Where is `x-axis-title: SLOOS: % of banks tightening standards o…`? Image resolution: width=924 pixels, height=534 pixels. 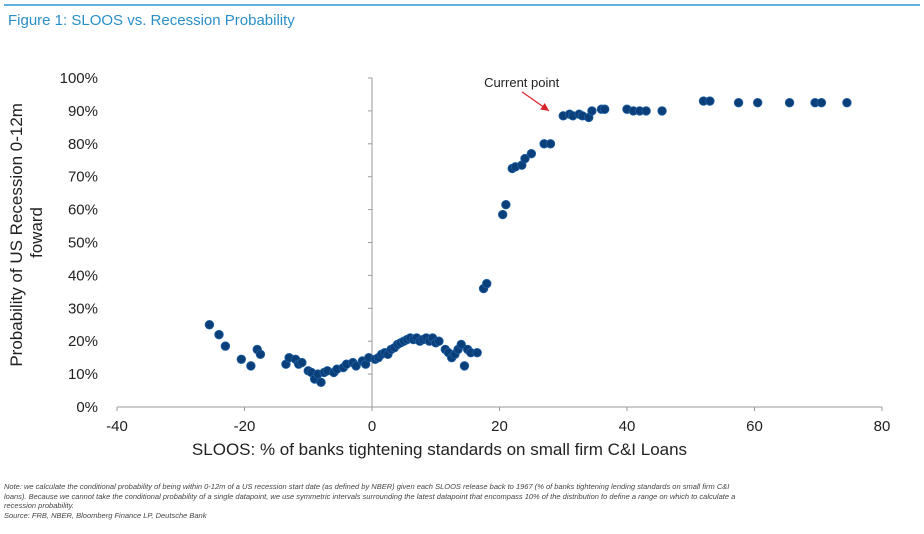
x-axis-title: SLOOS: % of banks tightening standards o… is located at coordinates (439, 449).